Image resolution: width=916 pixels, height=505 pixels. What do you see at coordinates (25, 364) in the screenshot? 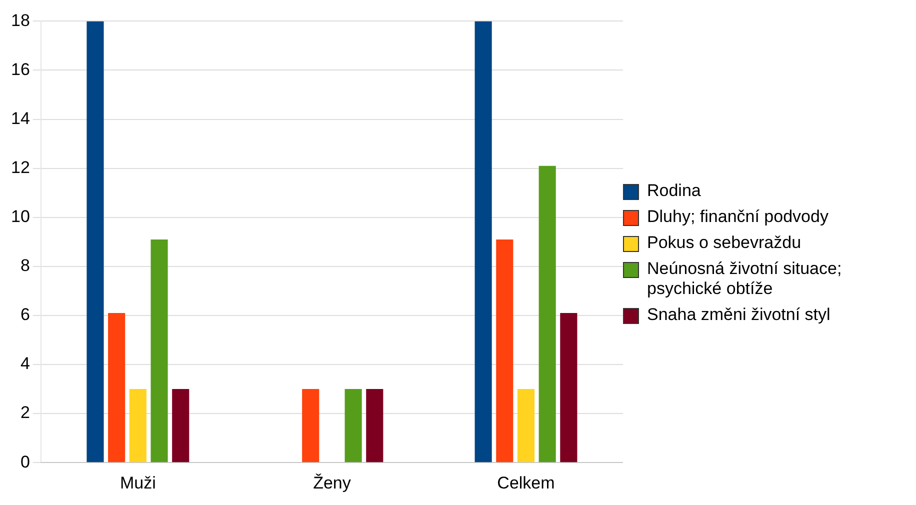
I see `y-tick-label: 4` at bounding box center [25, 364].